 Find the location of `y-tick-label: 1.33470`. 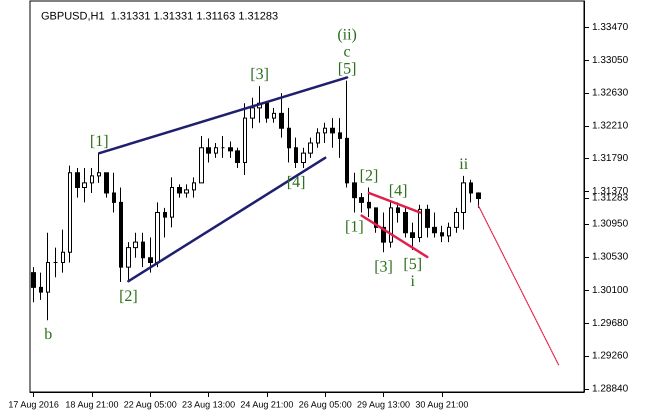

y-tick-label: 1.33470 is located at coordinates (610, 28).